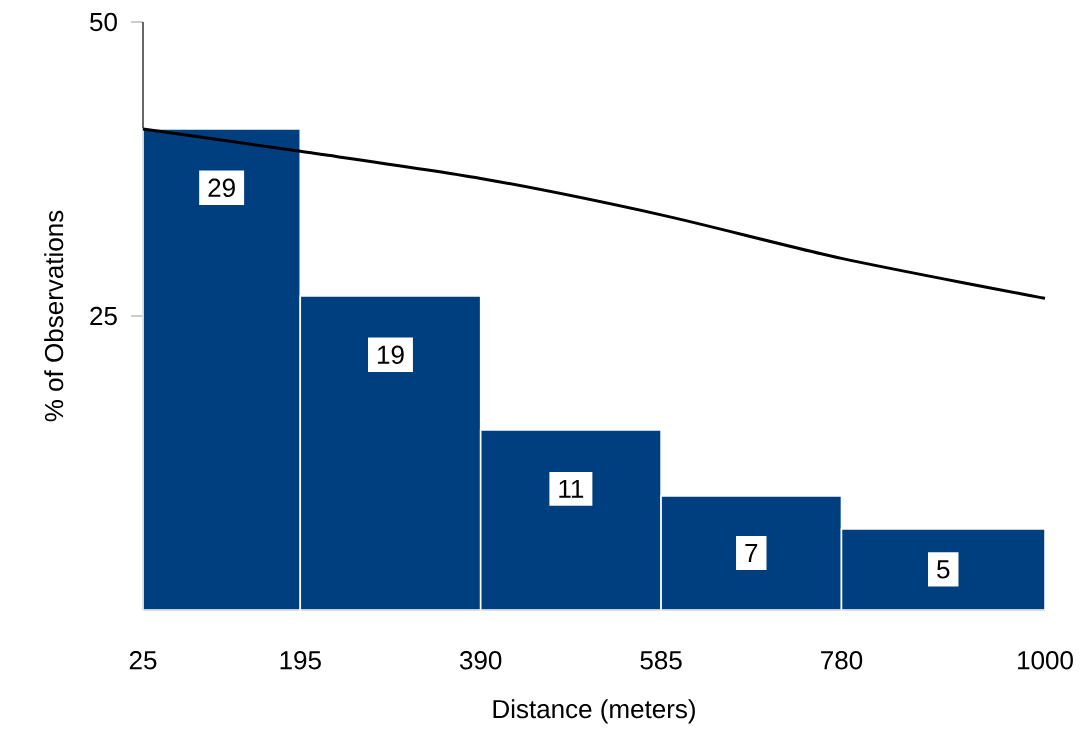 This screenshot has width=1087, height=742. Describe the element at coordinates (143, 660) in the screenshot. I see `x-tick-label: 25` at that location.